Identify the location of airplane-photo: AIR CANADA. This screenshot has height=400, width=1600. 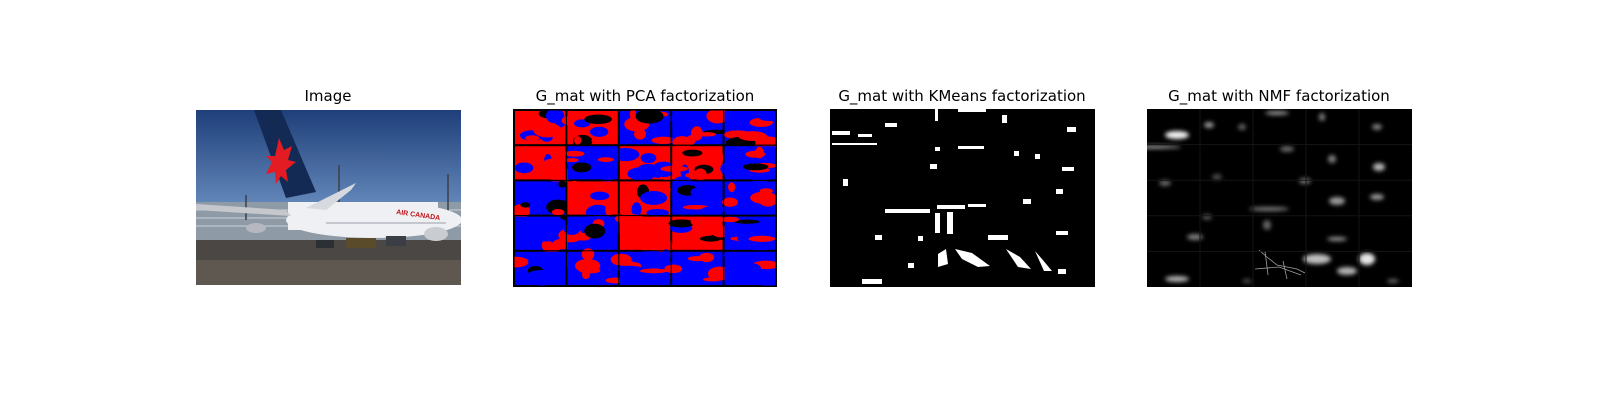
(328, 197).